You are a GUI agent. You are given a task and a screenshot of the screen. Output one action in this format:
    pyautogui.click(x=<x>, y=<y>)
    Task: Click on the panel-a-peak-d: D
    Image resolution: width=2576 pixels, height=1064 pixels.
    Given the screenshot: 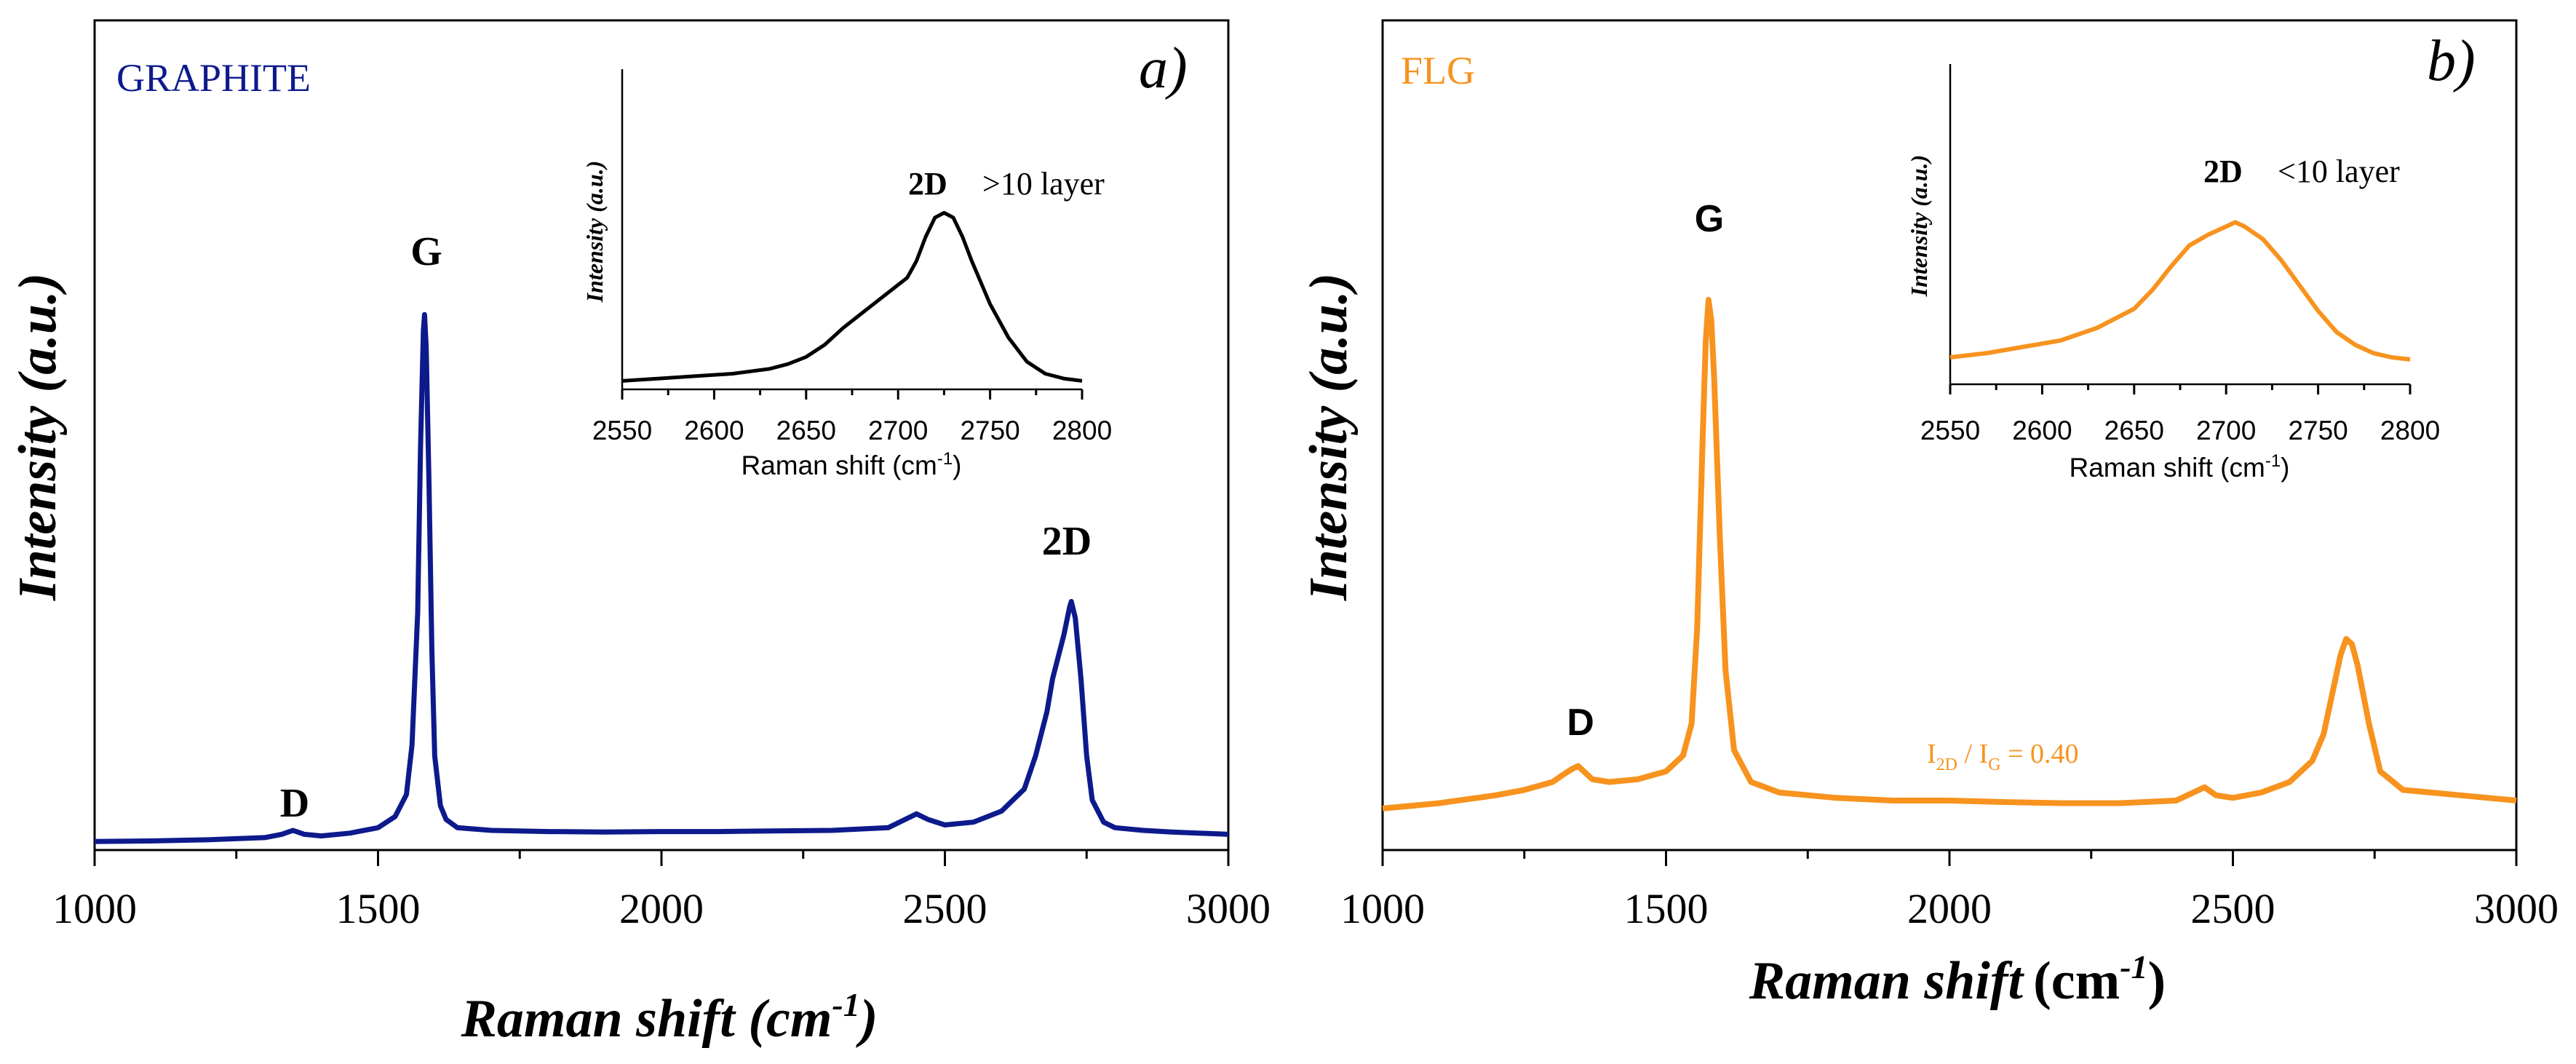 What is the action you would take?
    pyautogui.click(x=294, y=803)
    